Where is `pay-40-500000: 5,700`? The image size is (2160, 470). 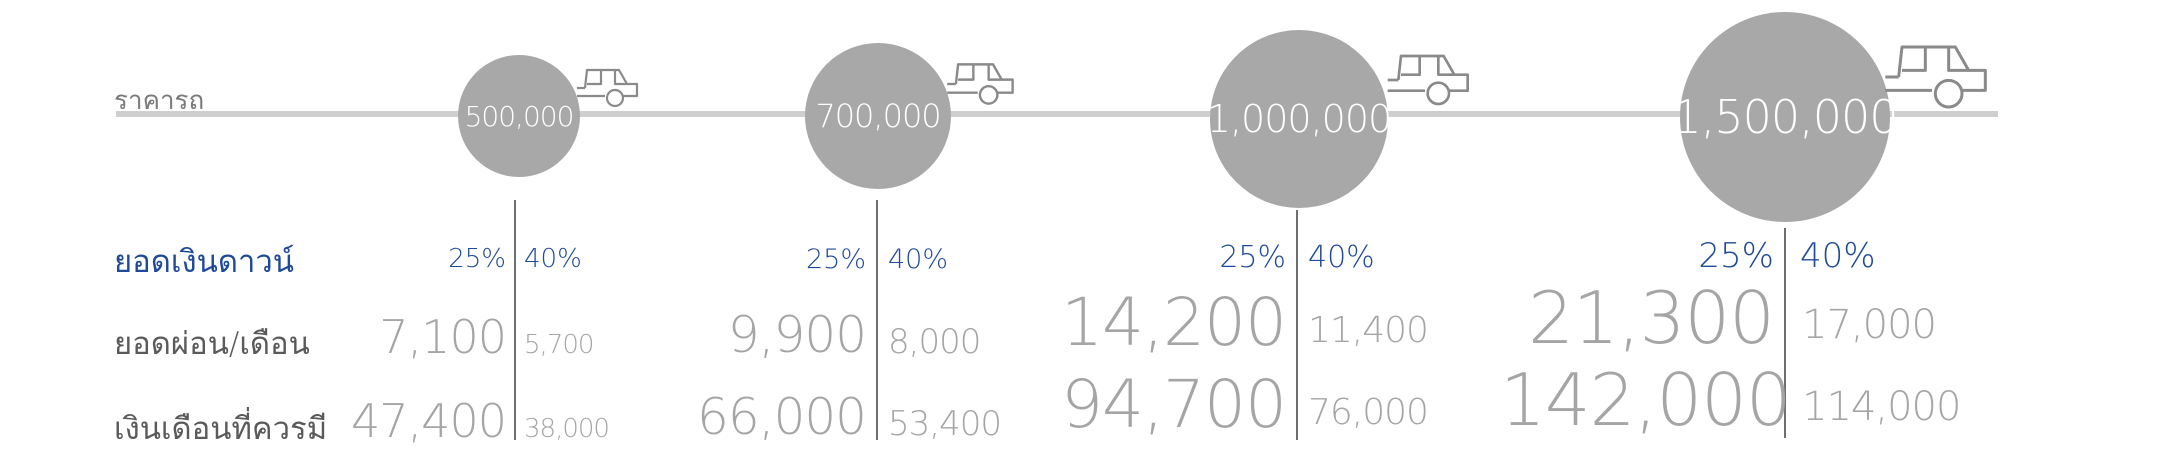 pay-40-500000: 5,700 is located at coordinates (559, 345).